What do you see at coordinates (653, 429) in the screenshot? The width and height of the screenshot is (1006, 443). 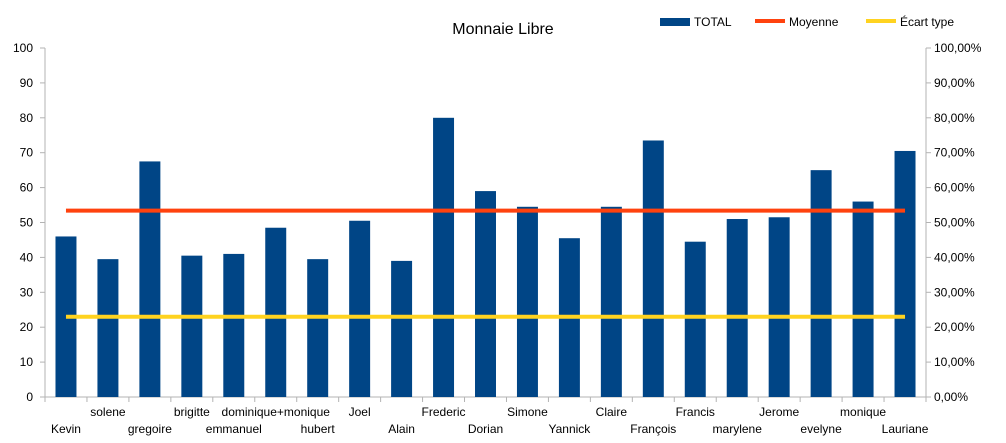 I see `x-tick-label: François` at bounding box center [653, 429].